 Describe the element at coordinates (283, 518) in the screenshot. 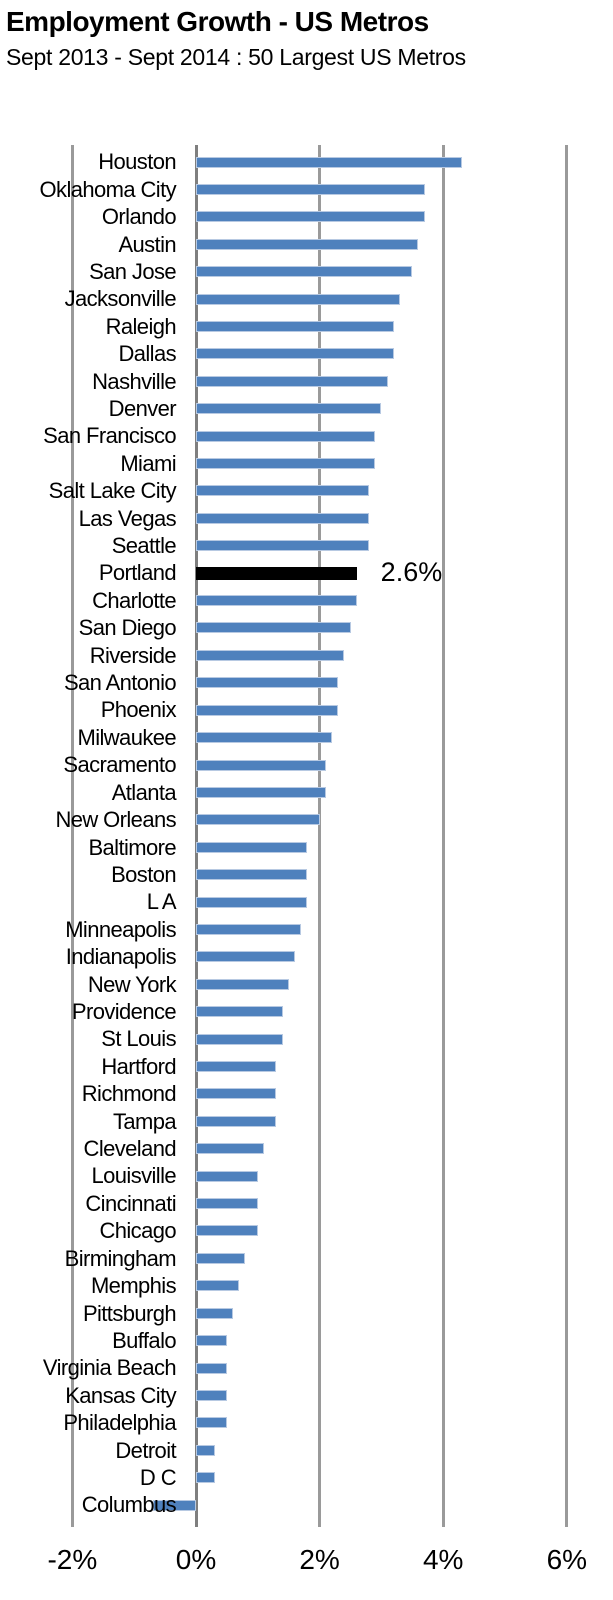

I see `bar-las-vegas` at that location.